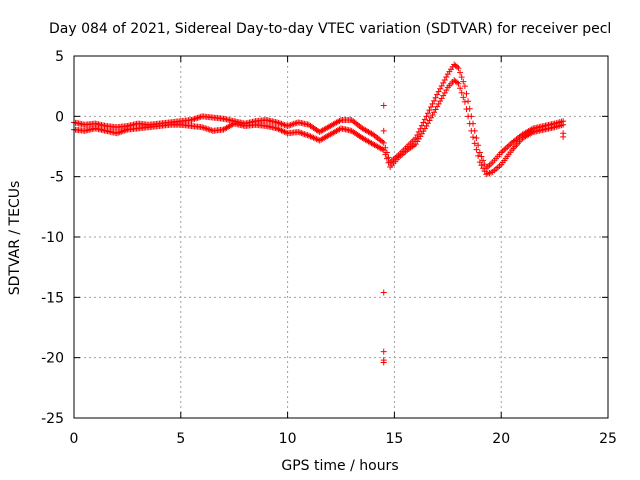 The width and height of the screenshot is (640, 480). Describe the element at coordinates (52, 298) in the screenshot. I see `y-tick-label: -15` at that location.